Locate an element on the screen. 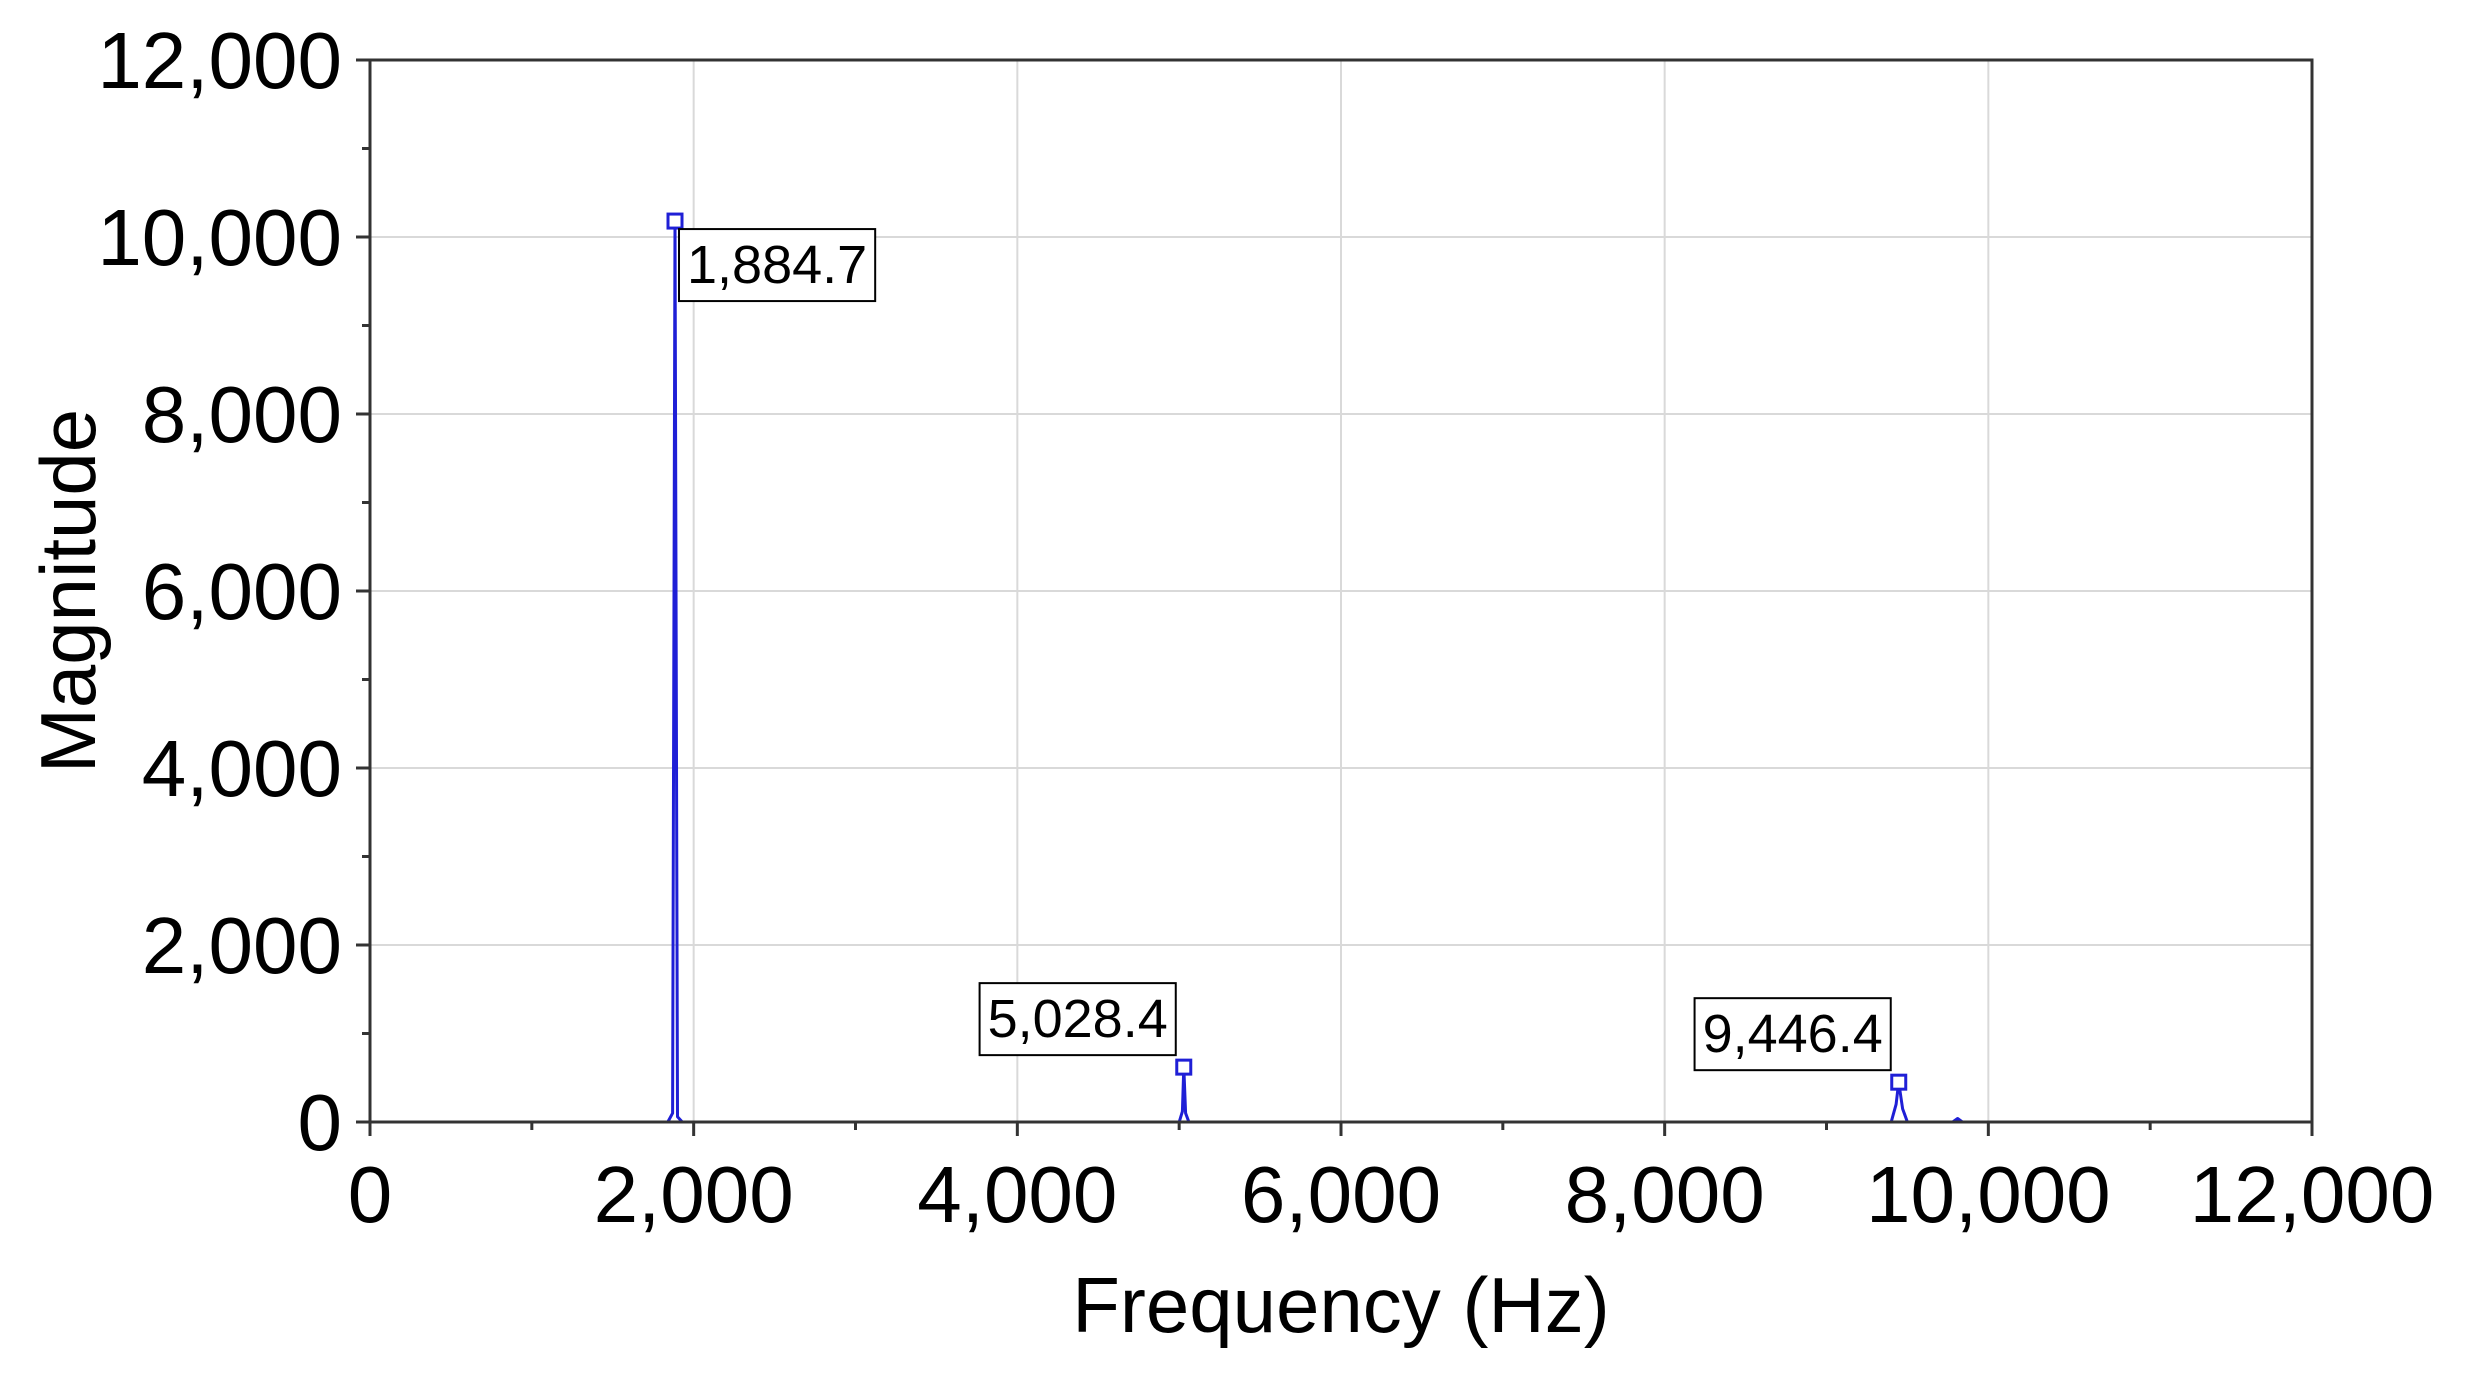 This screenshot has height=1379, width=2466. x-tick-label: 8,000 is located at coordinates (1665, 1194).